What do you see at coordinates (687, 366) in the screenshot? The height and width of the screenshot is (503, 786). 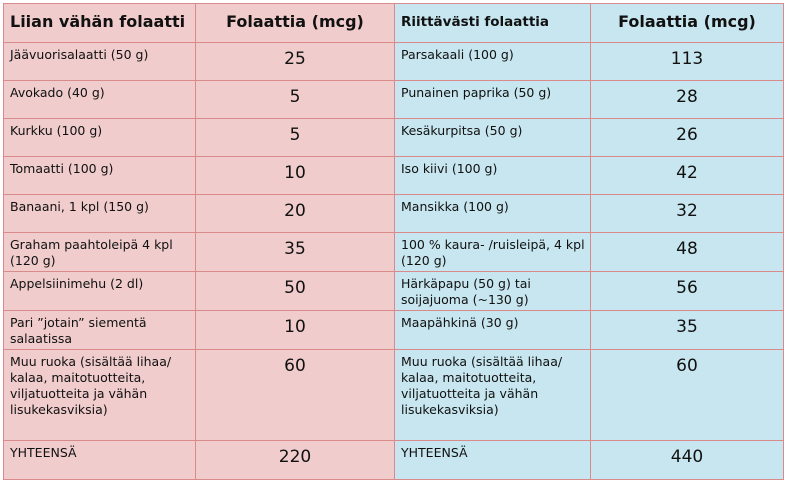 I see `ok-value: 60` at bounding box center [687, 366].